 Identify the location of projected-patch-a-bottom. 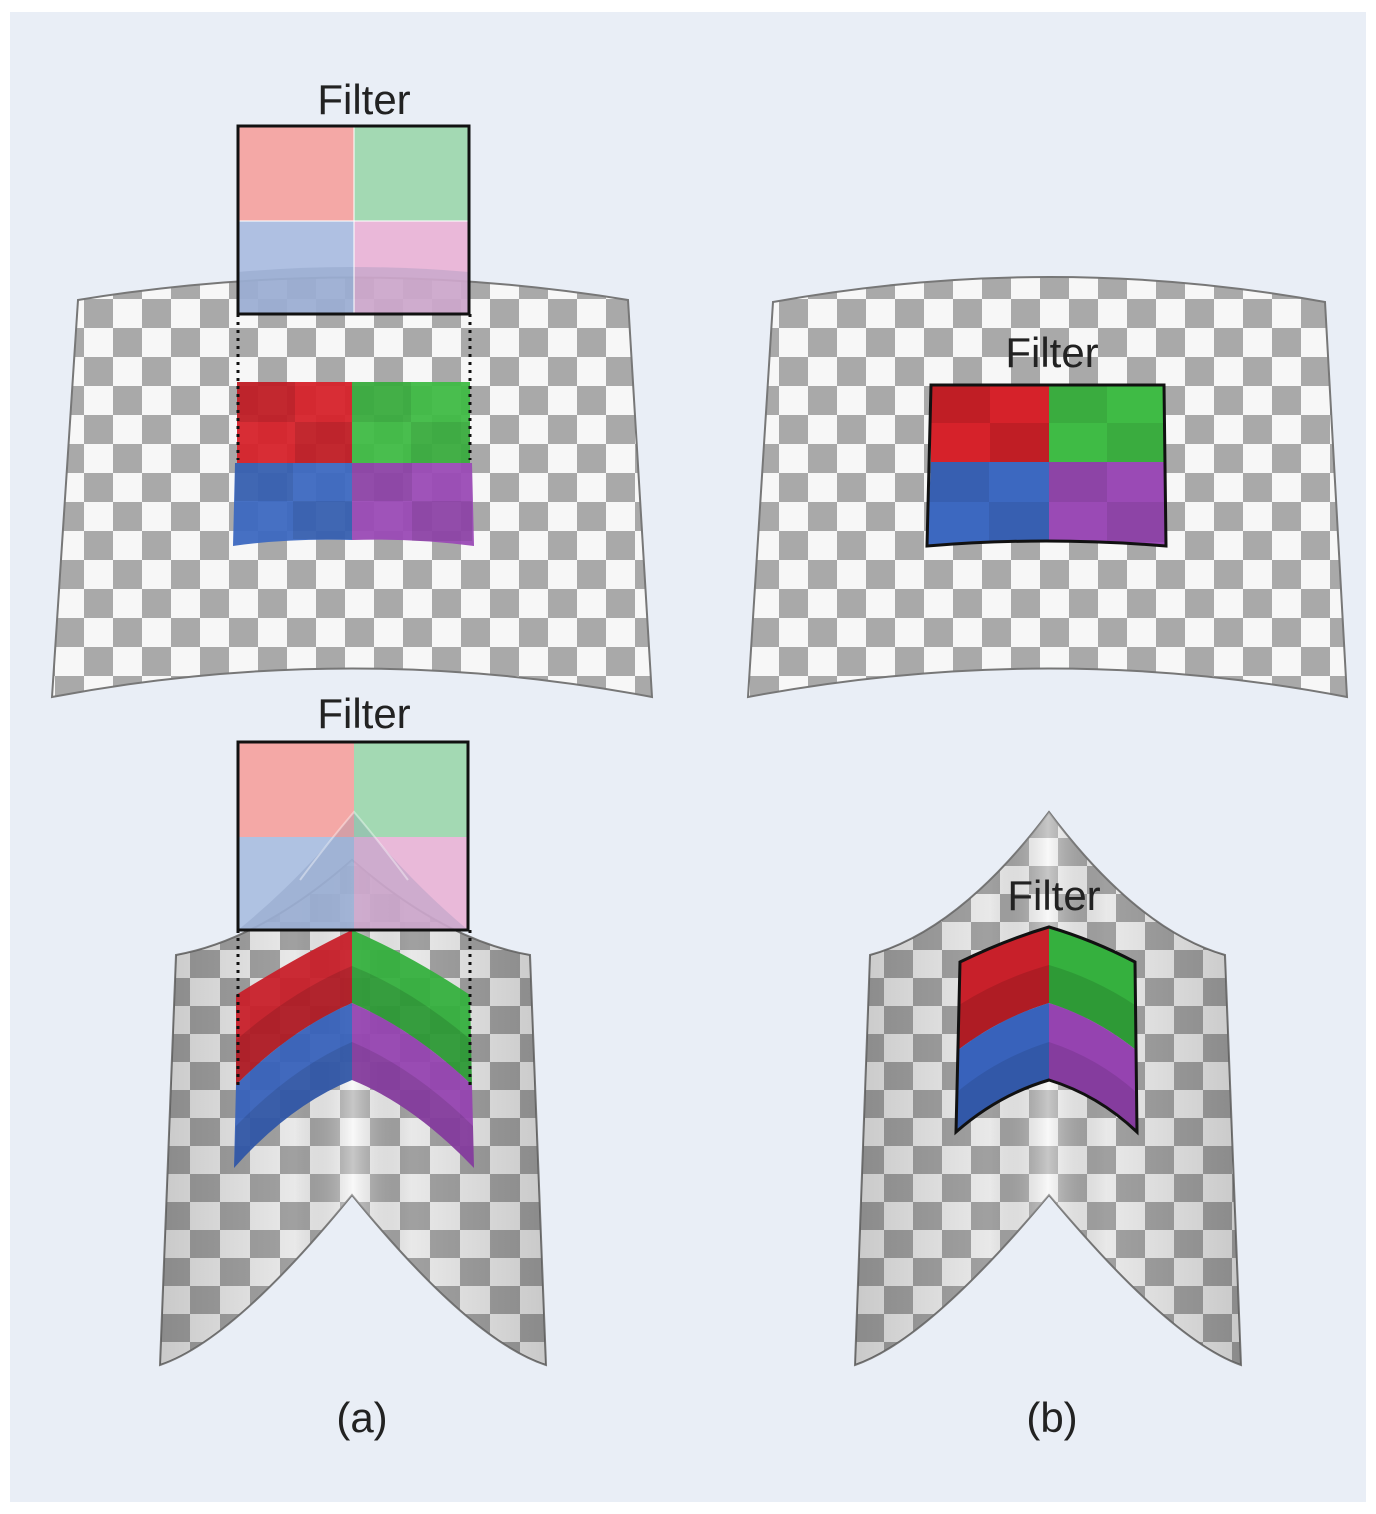
(354, 1049).